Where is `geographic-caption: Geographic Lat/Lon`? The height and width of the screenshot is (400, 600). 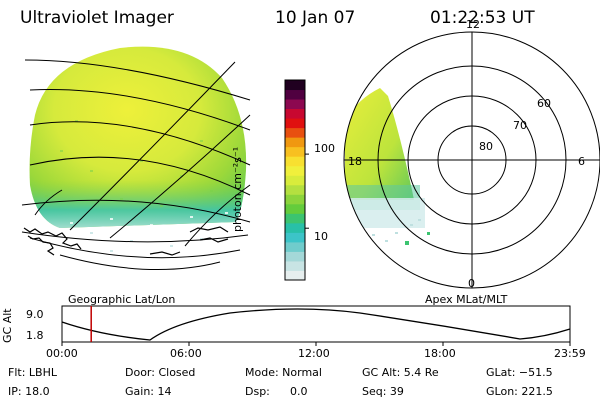
geographic-caption: Geographic Lat/Lon is located at coordinates (122, 299).